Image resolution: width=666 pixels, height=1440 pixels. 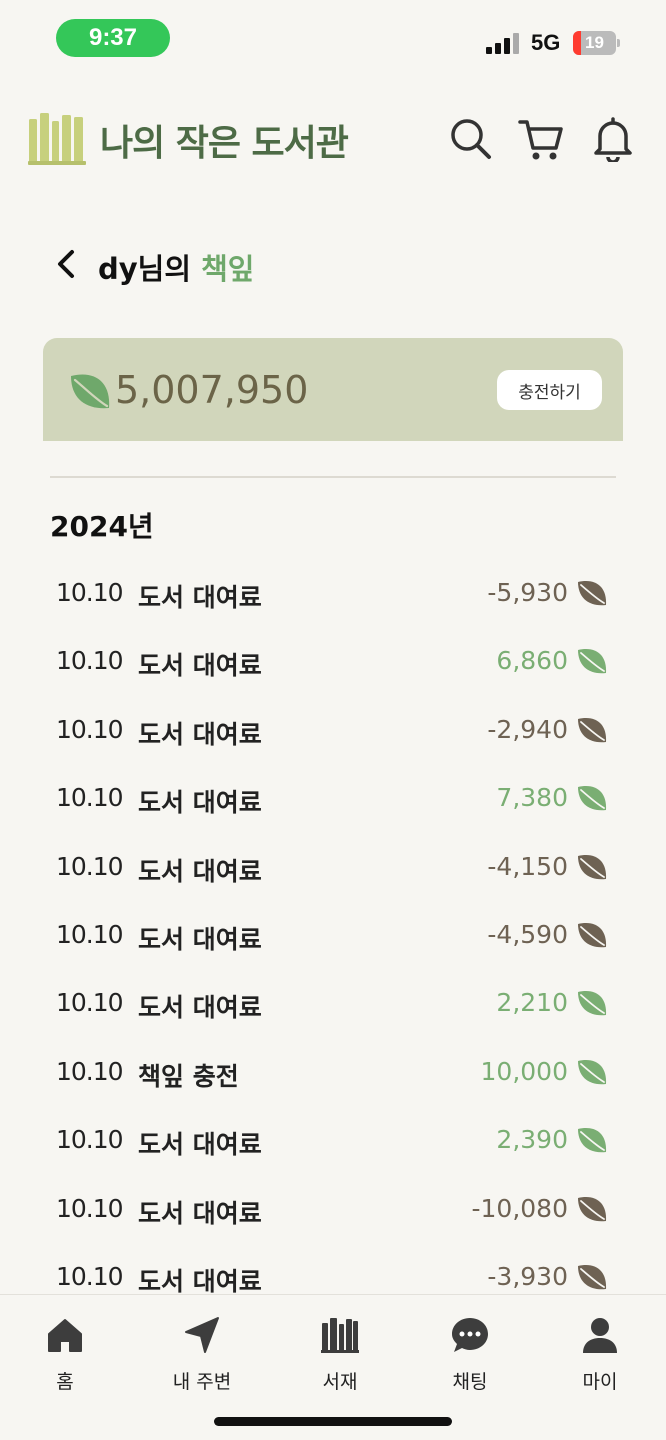 What do you see at coordinates (504, 43) in the screenshot?
I see `signal-icon` at bounding box center [504, 43].